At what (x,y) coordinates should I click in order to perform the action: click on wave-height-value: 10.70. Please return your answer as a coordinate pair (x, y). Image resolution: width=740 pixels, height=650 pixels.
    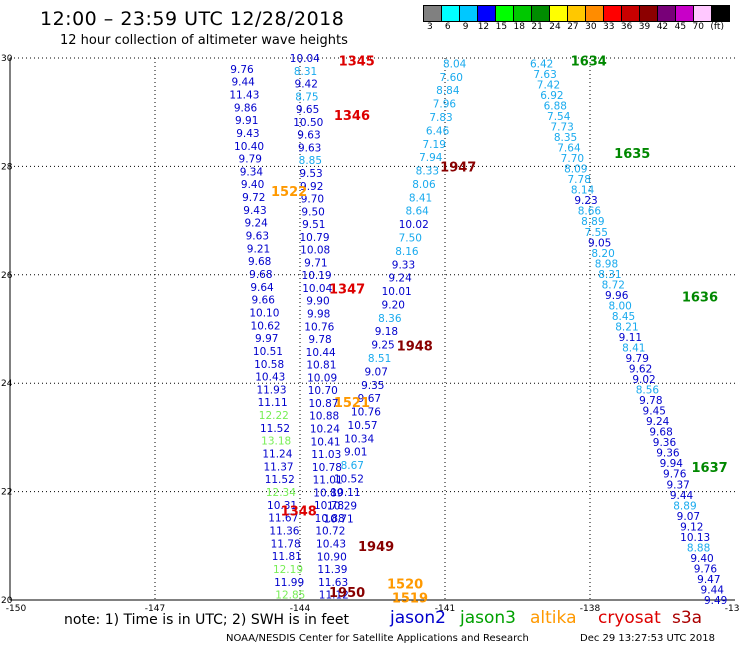
    Looking at the image, I should click on (323, 391).